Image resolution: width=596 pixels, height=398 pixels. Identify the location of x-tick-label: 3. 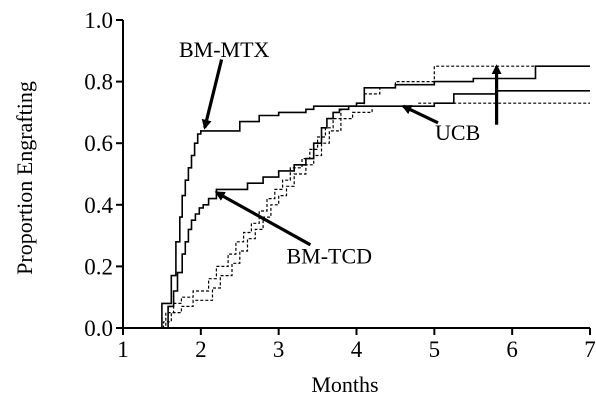
(279, 349).